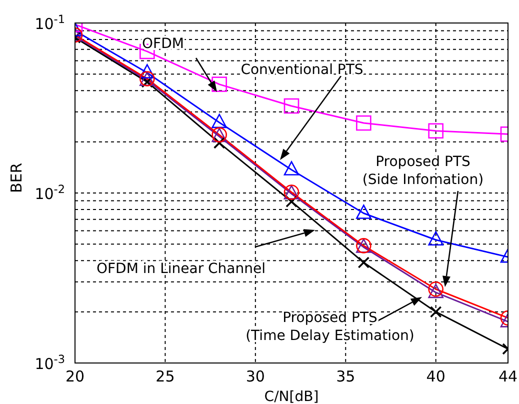 The width and height of the screenshot is (519, 404). Describe the element at coordinates (436, 377) in the screenshot. I see `x-tick-label: 40` at that location.